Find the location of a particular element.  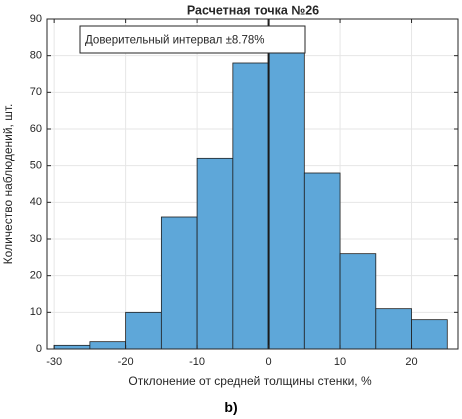

chart-title: Расчетная точка №26 is located at coordinates (253, 10).